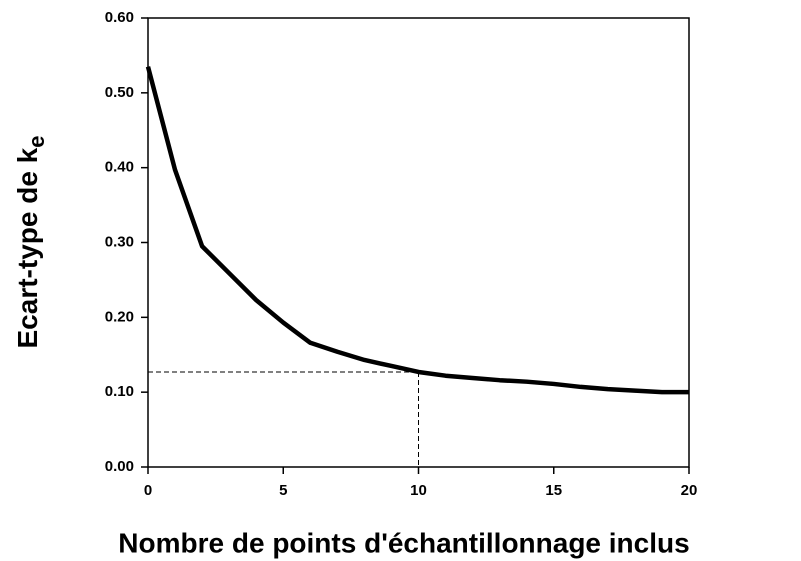  What do you see at coordinates (27, 247) in the screenshot?
I see `y-axis-title-main: Ecart-type de k` at bounding box center [27, 247].